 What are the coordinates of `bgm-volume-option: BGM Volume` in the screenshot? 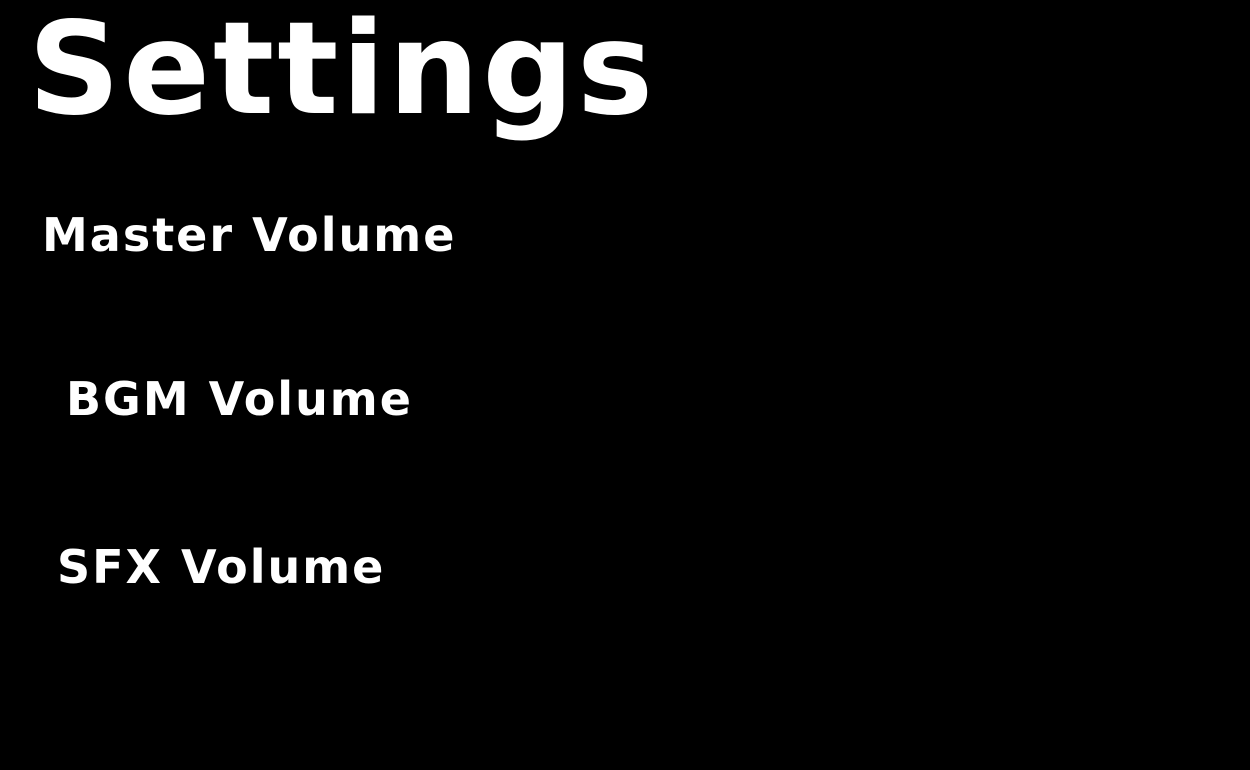 It's located at (239, 399).